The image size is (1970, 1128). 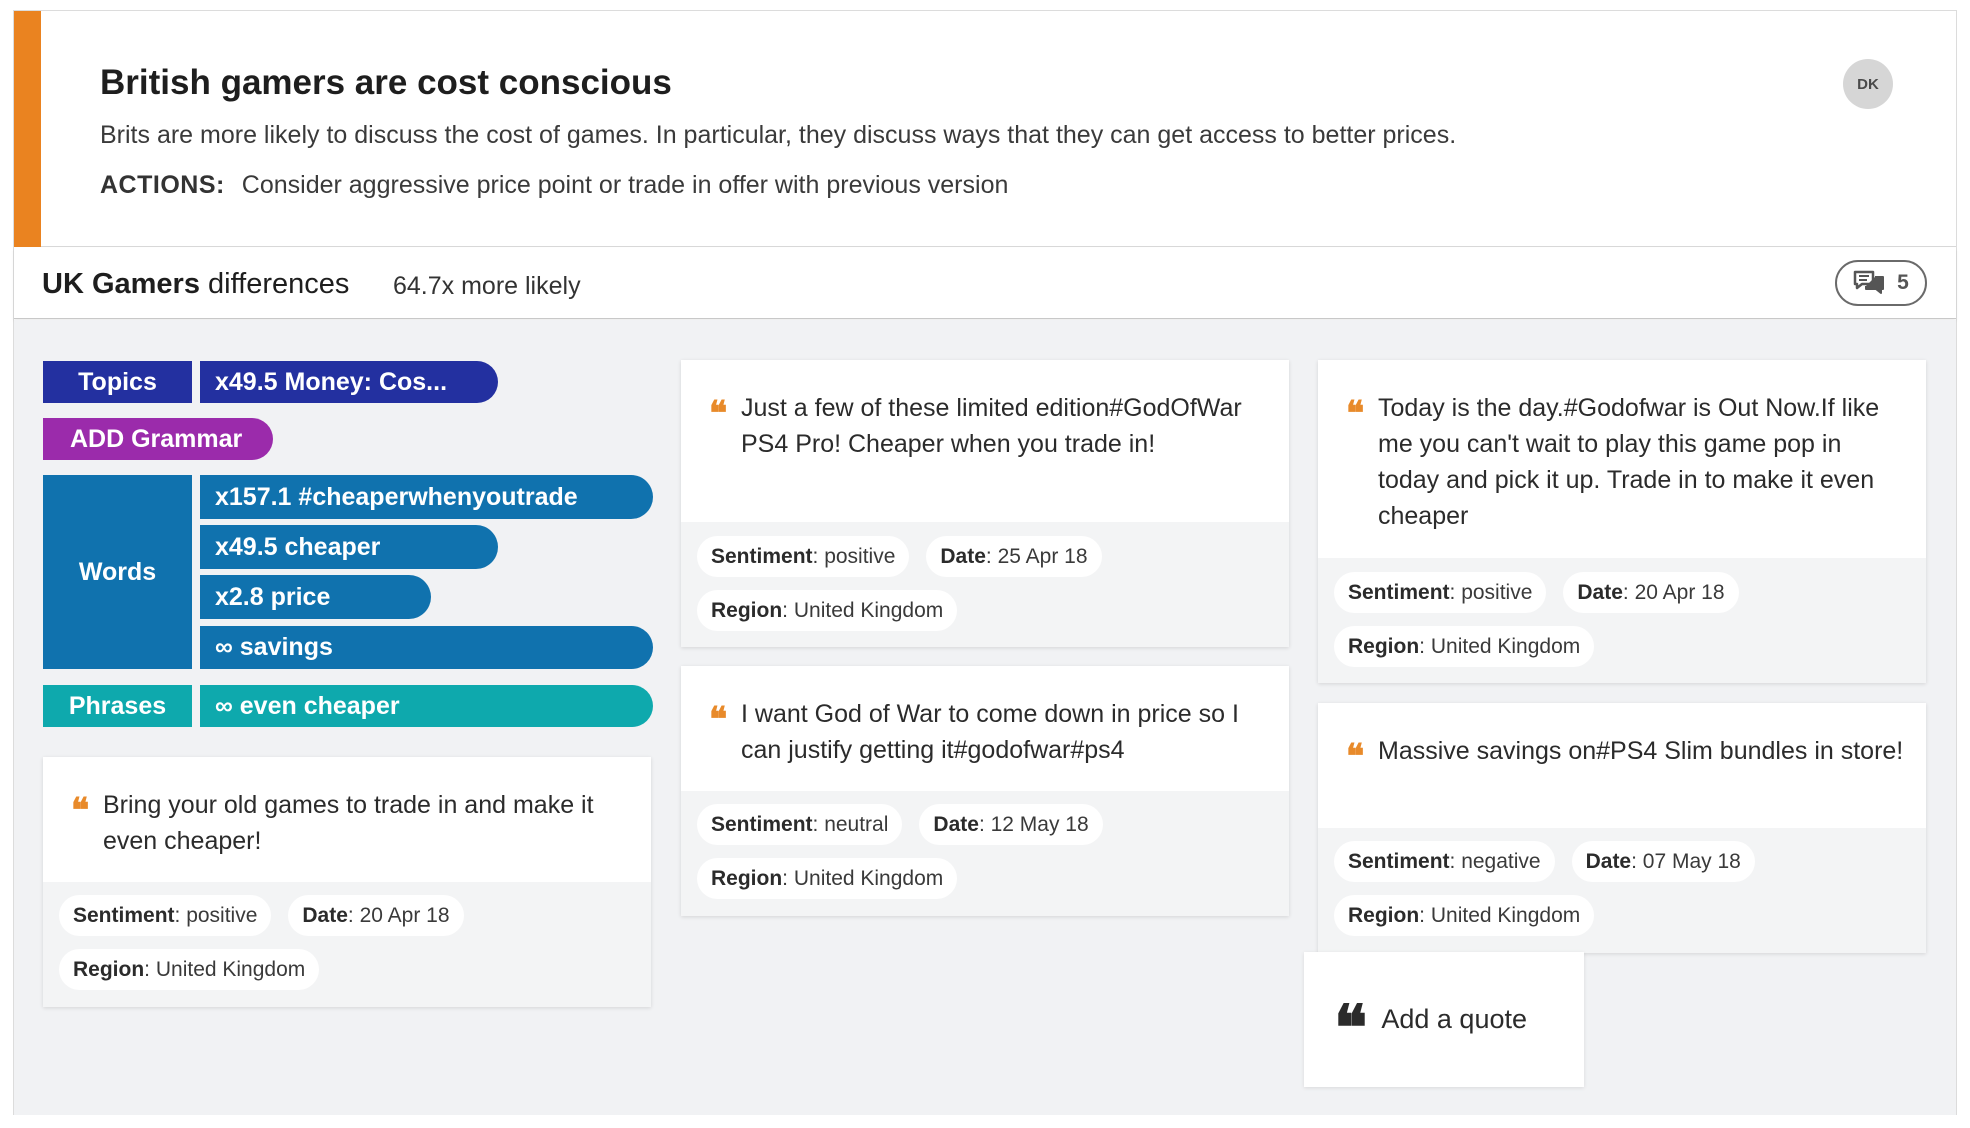 What do you see at coordinates (1454, 1019) in the screenshot?
I see `add-quote-label: Add a quote` at bounding box center [1454, 1019].